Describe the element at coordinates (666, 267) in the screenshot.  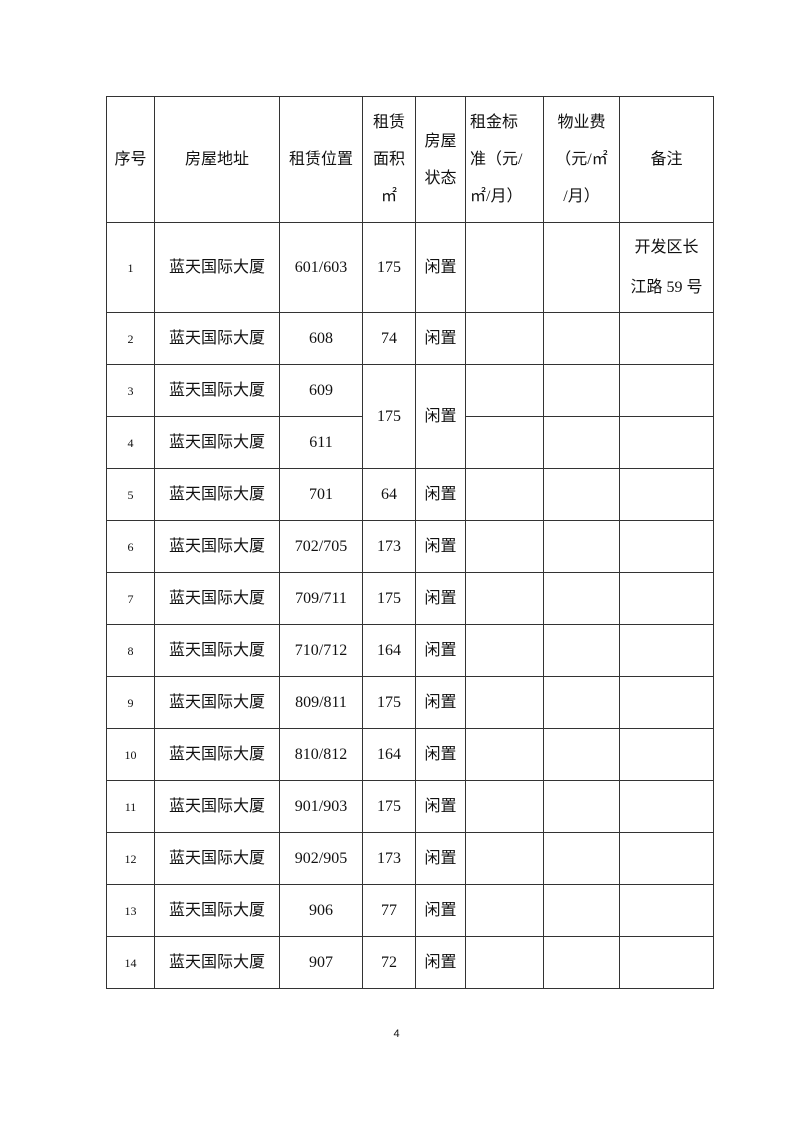
I see `cell-note: 开发区长 江路 59 号` at that location.